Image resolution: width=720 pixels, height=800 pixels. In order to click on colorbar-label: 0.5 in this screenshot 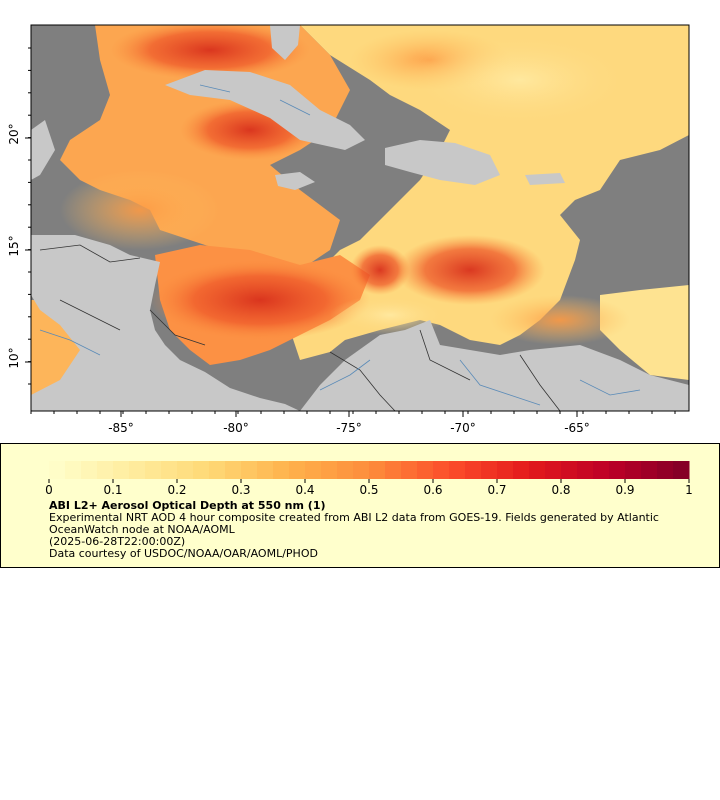, I will do `click(368, 490)`.